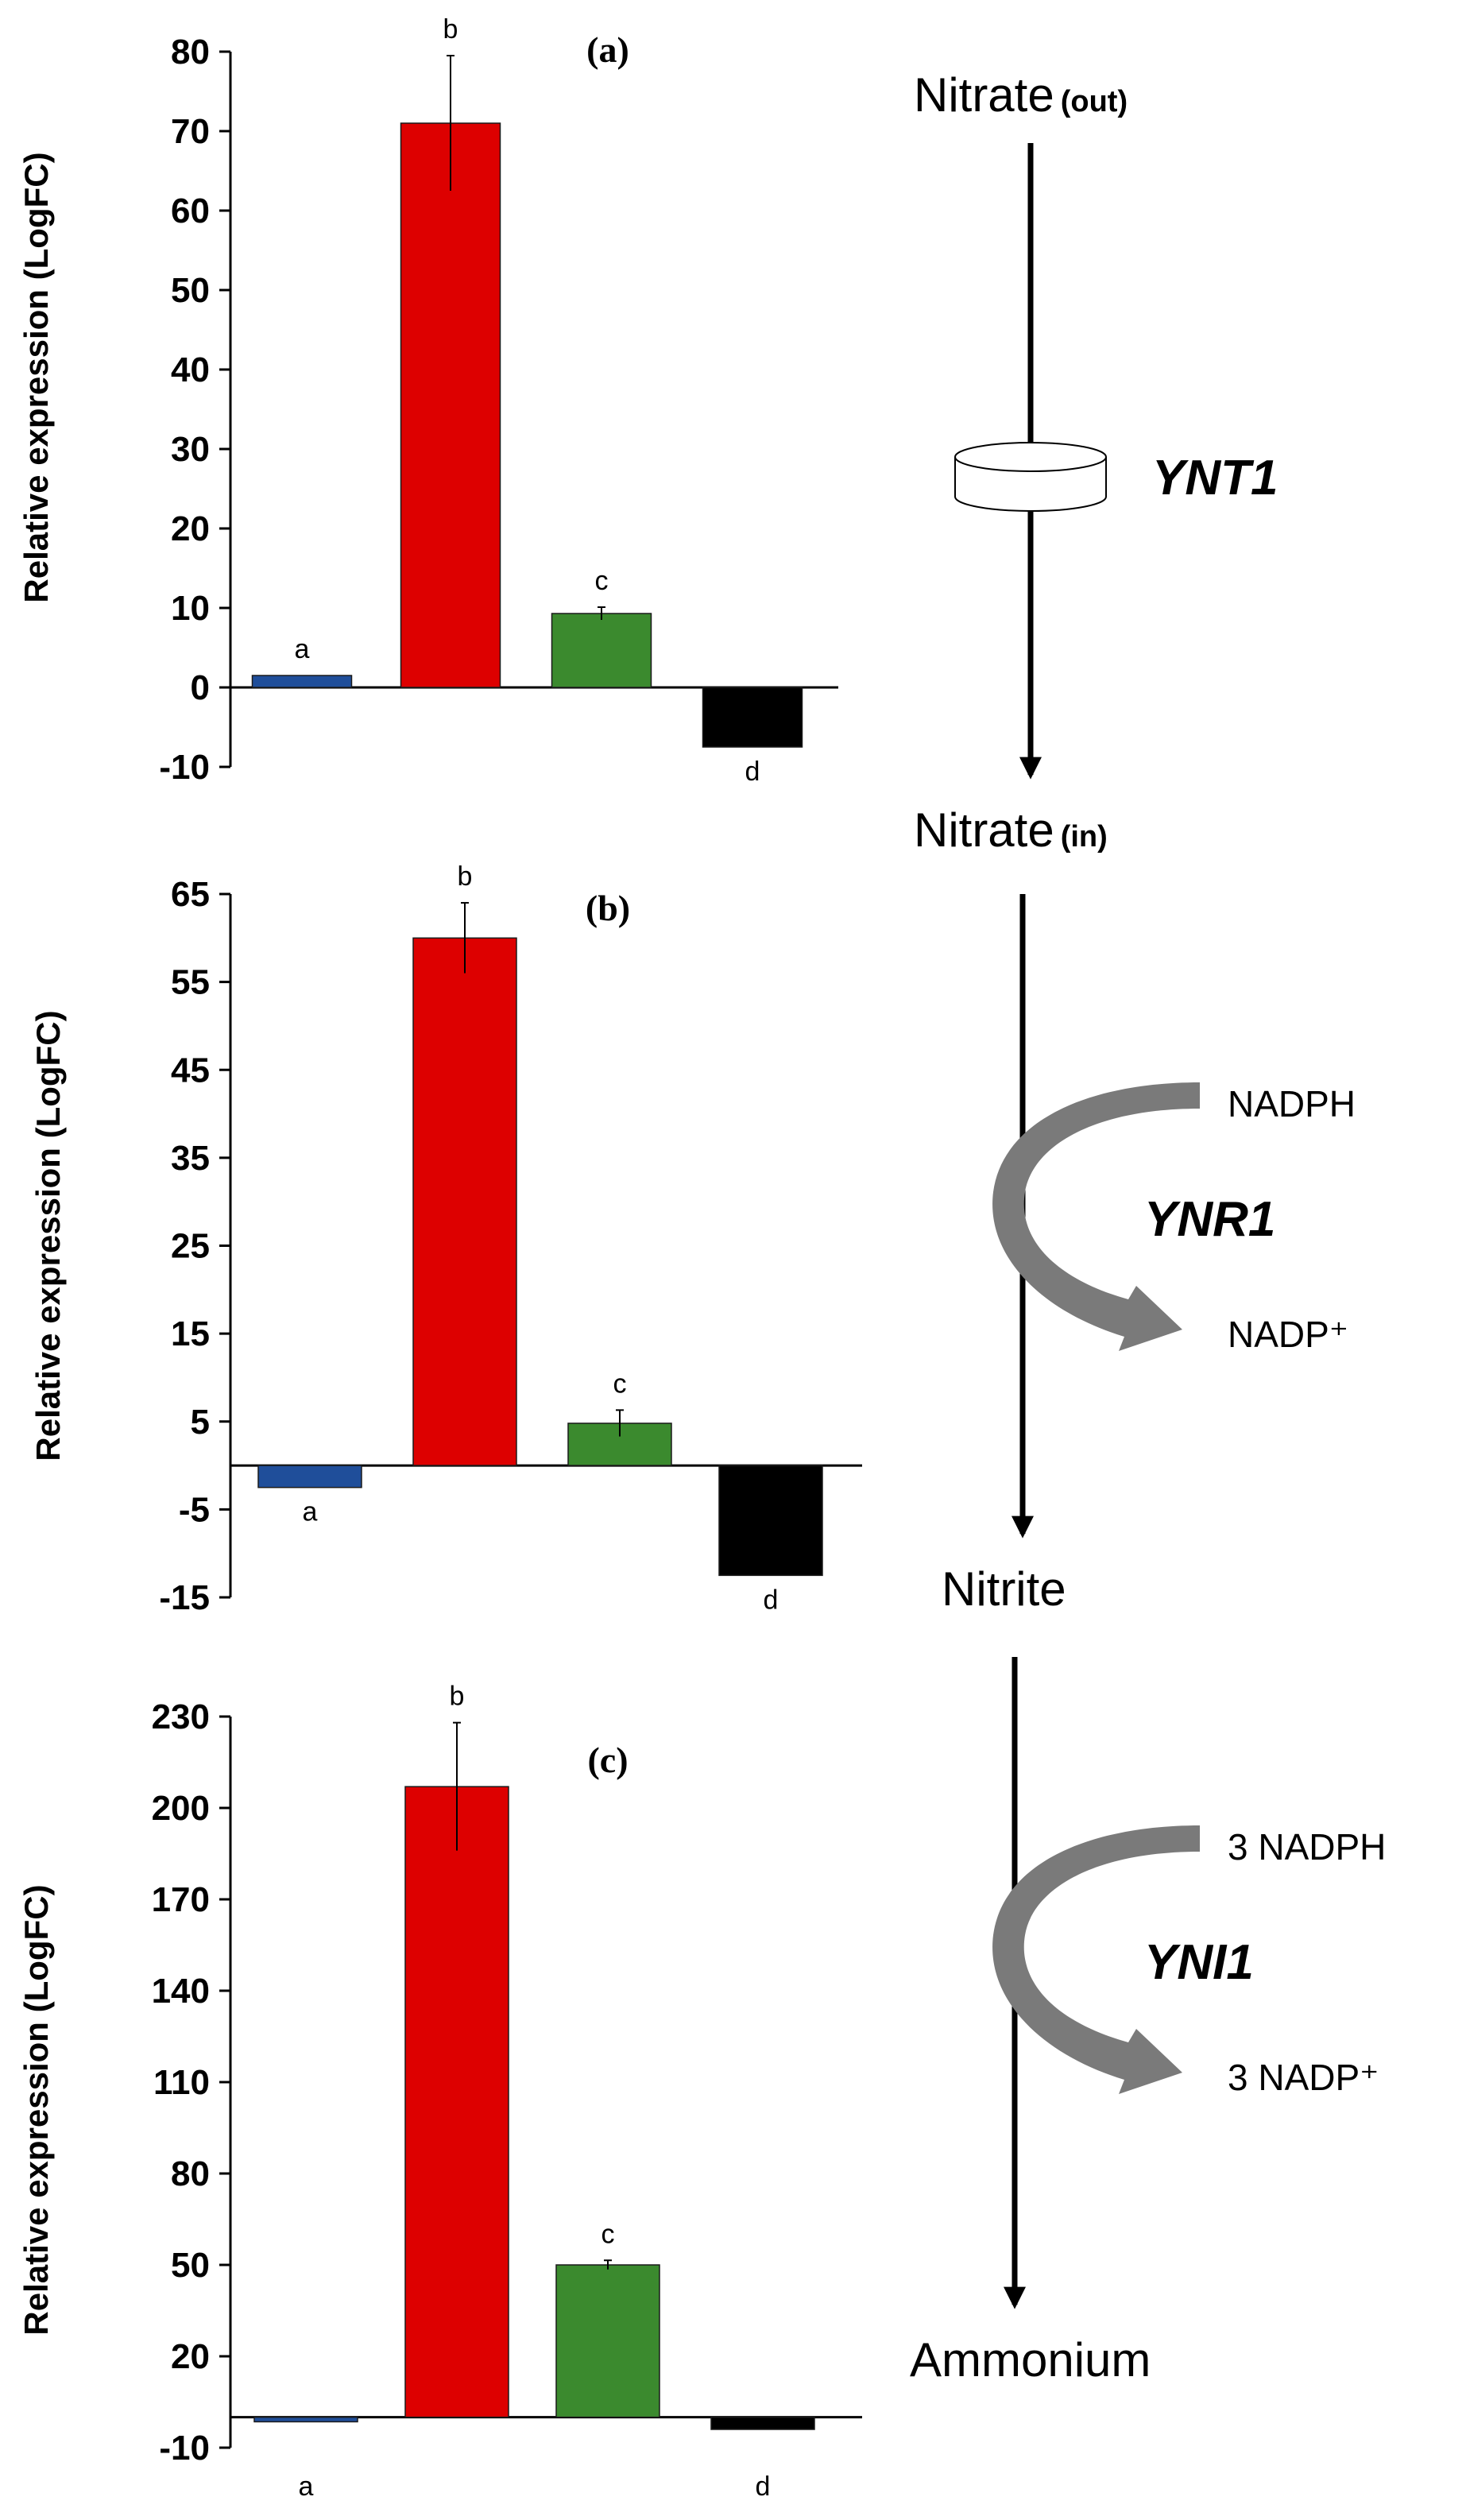  Describe the element at coordinates (1292, 1104) in the screenshot. I see `cofactor-nadph-1: NADPH` at that location.